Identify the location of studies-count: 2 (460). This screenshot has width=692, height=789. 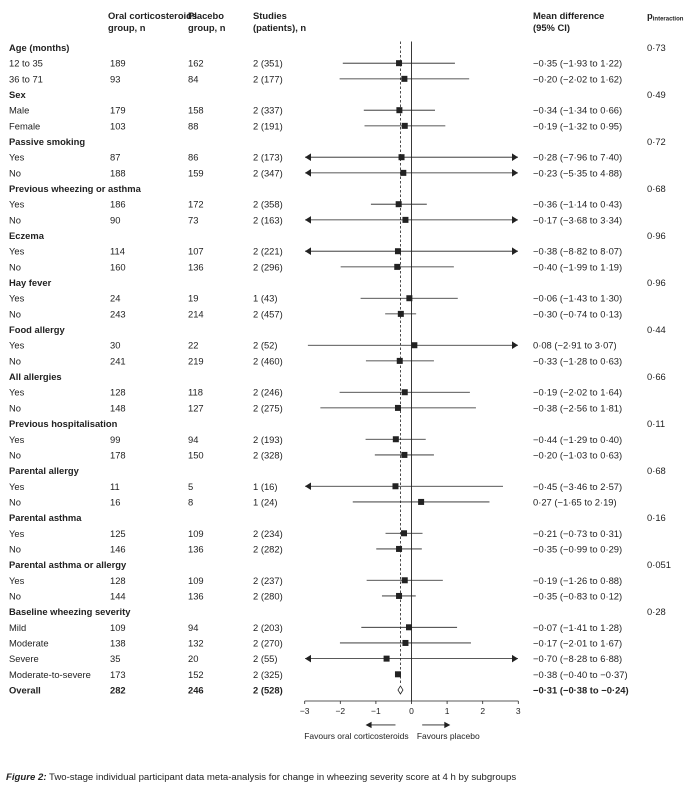
(268, 360).